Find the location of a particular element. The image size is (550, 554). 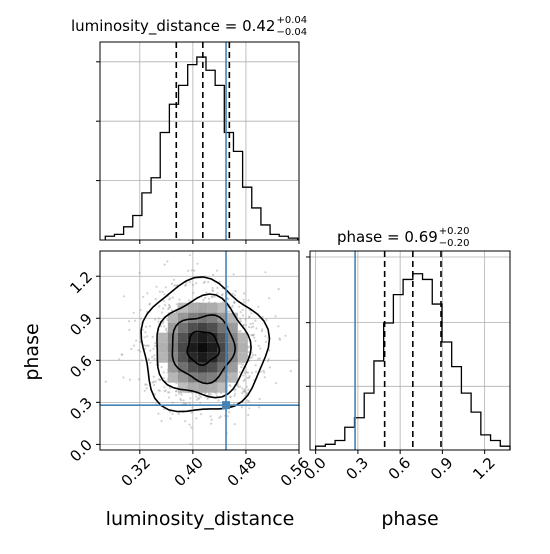

y-tick-label: 0.3 is located at coordinates (81, 409).